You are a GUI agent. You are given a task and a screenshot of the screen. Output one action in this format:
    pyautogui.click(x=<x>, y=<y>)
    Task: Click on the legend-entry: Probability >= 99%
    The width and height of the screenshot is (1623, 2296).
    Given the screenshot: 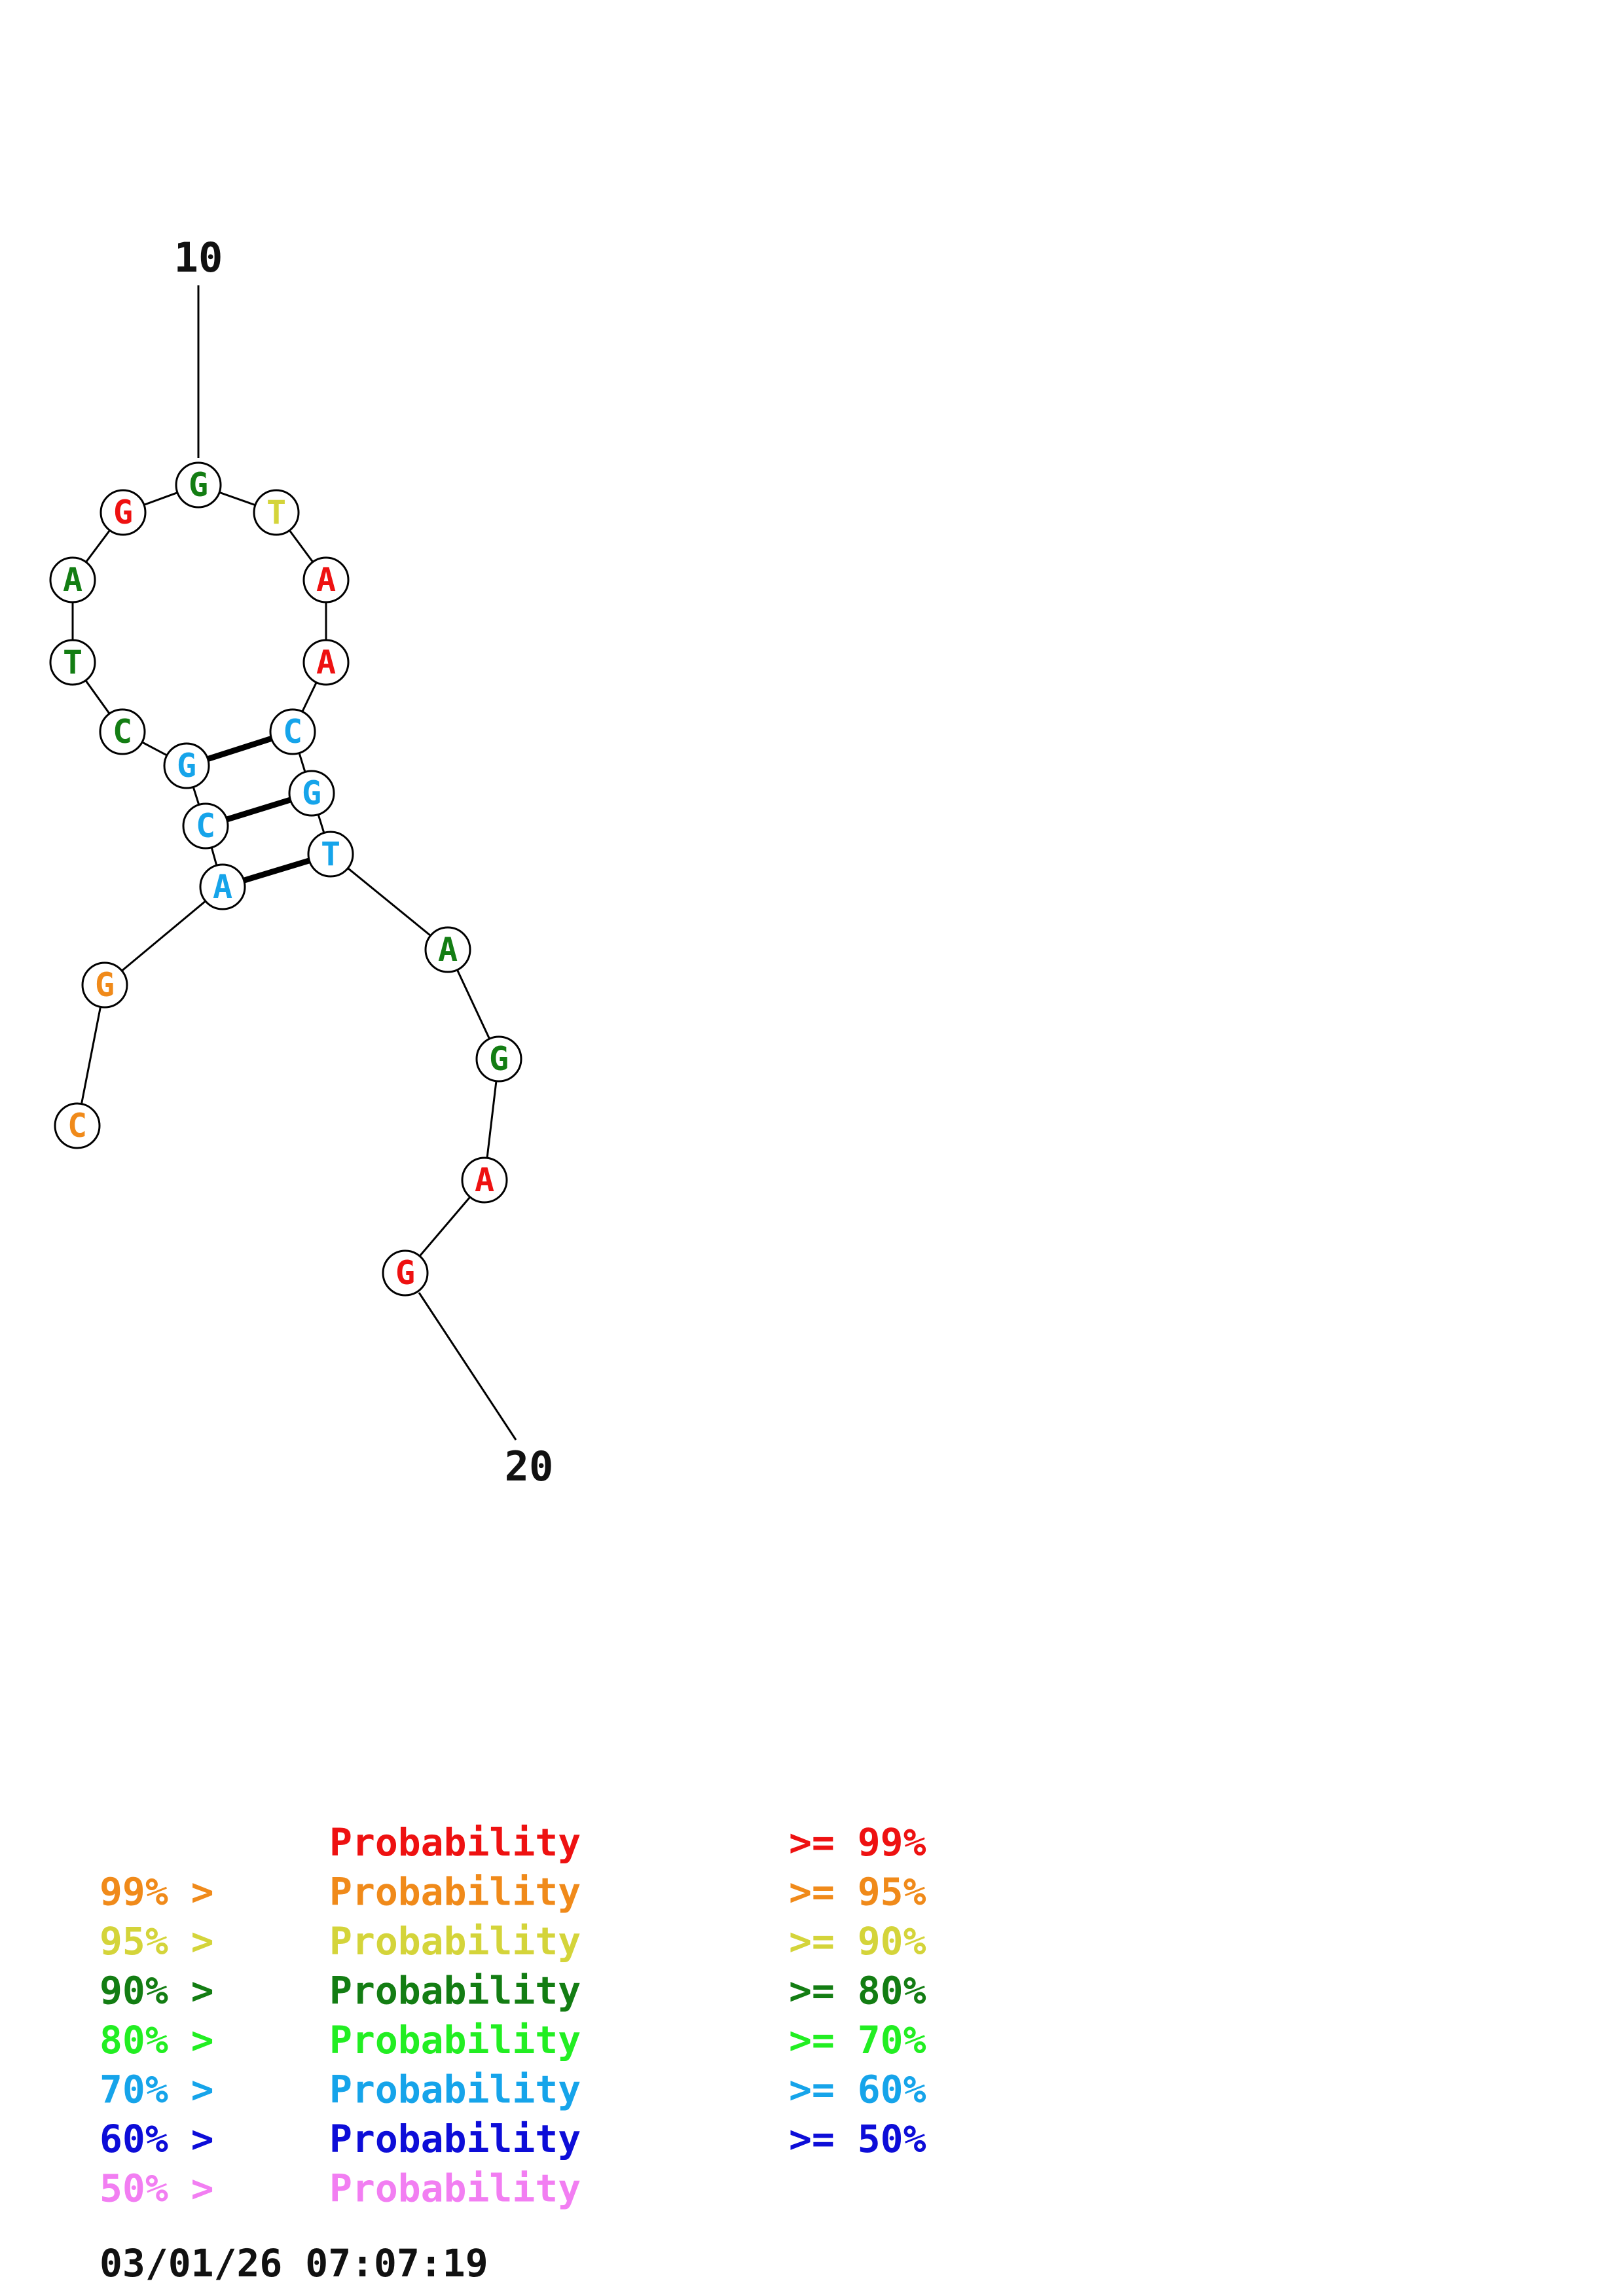 What is the action you would take?
    pyautogui.click(x=627, y=1842)
    